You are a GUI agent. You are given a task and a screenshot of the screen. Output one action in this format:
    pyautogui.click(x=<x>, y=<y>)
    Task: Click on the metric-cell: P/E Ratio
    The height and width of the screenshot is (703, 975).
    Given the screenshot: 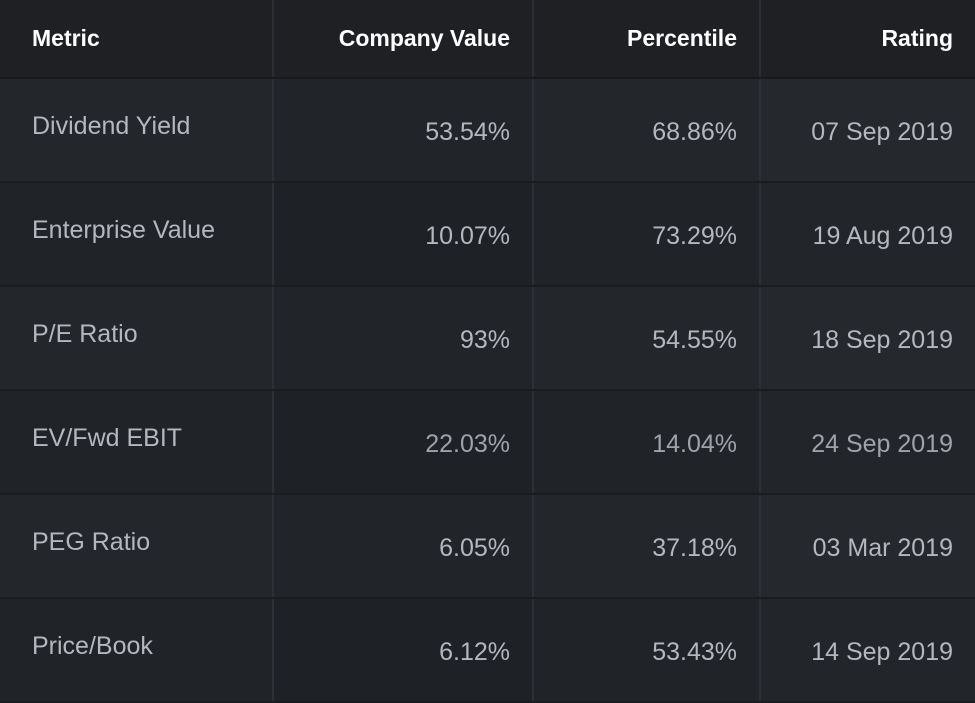 What is the action you would take?
    pyautogui.click(x=137, y=338)
    